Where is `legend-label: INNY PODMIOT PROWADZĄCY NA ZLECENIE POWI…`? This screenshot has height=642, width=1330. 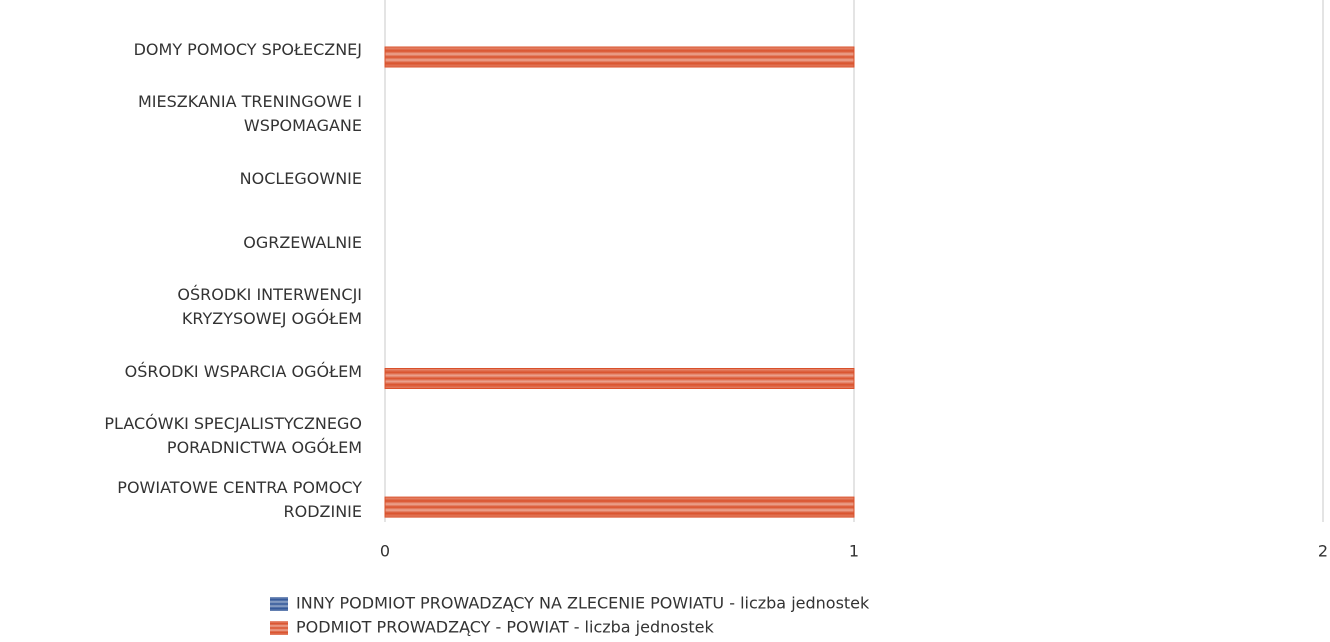
legend-label: INNY PODMIOT PROWADZĄCY NA ZLECENIE POWI… is located at coordinates (583, 603).